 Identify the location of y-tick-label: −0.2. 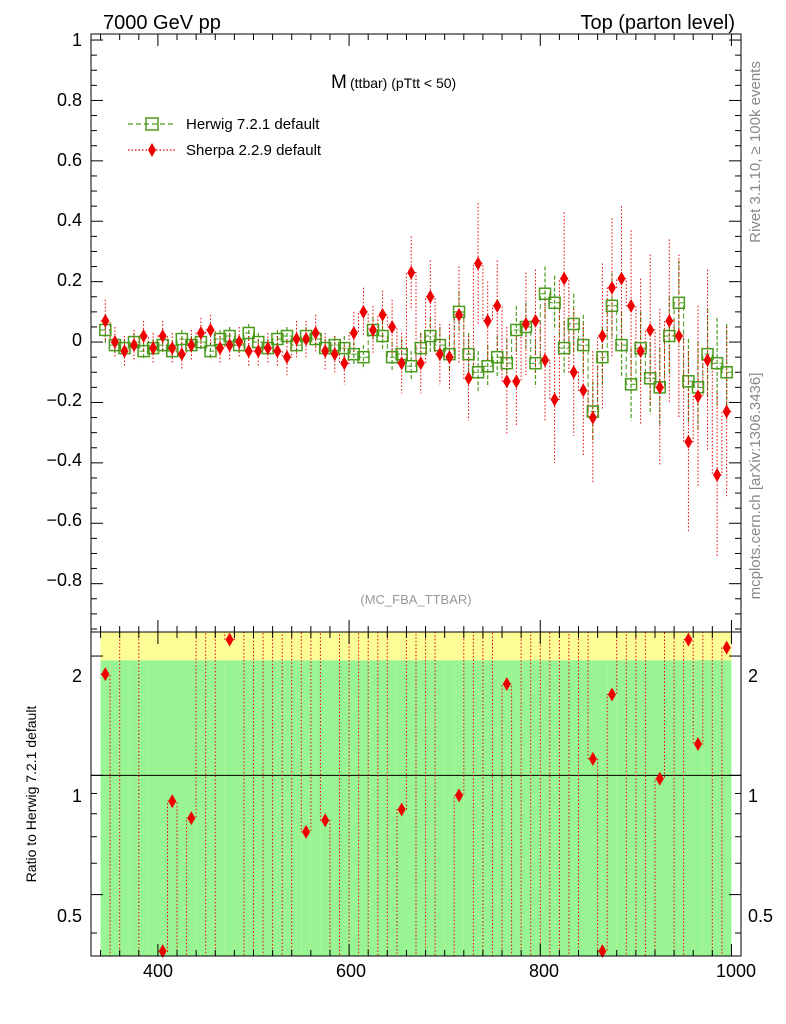
(64, 400).